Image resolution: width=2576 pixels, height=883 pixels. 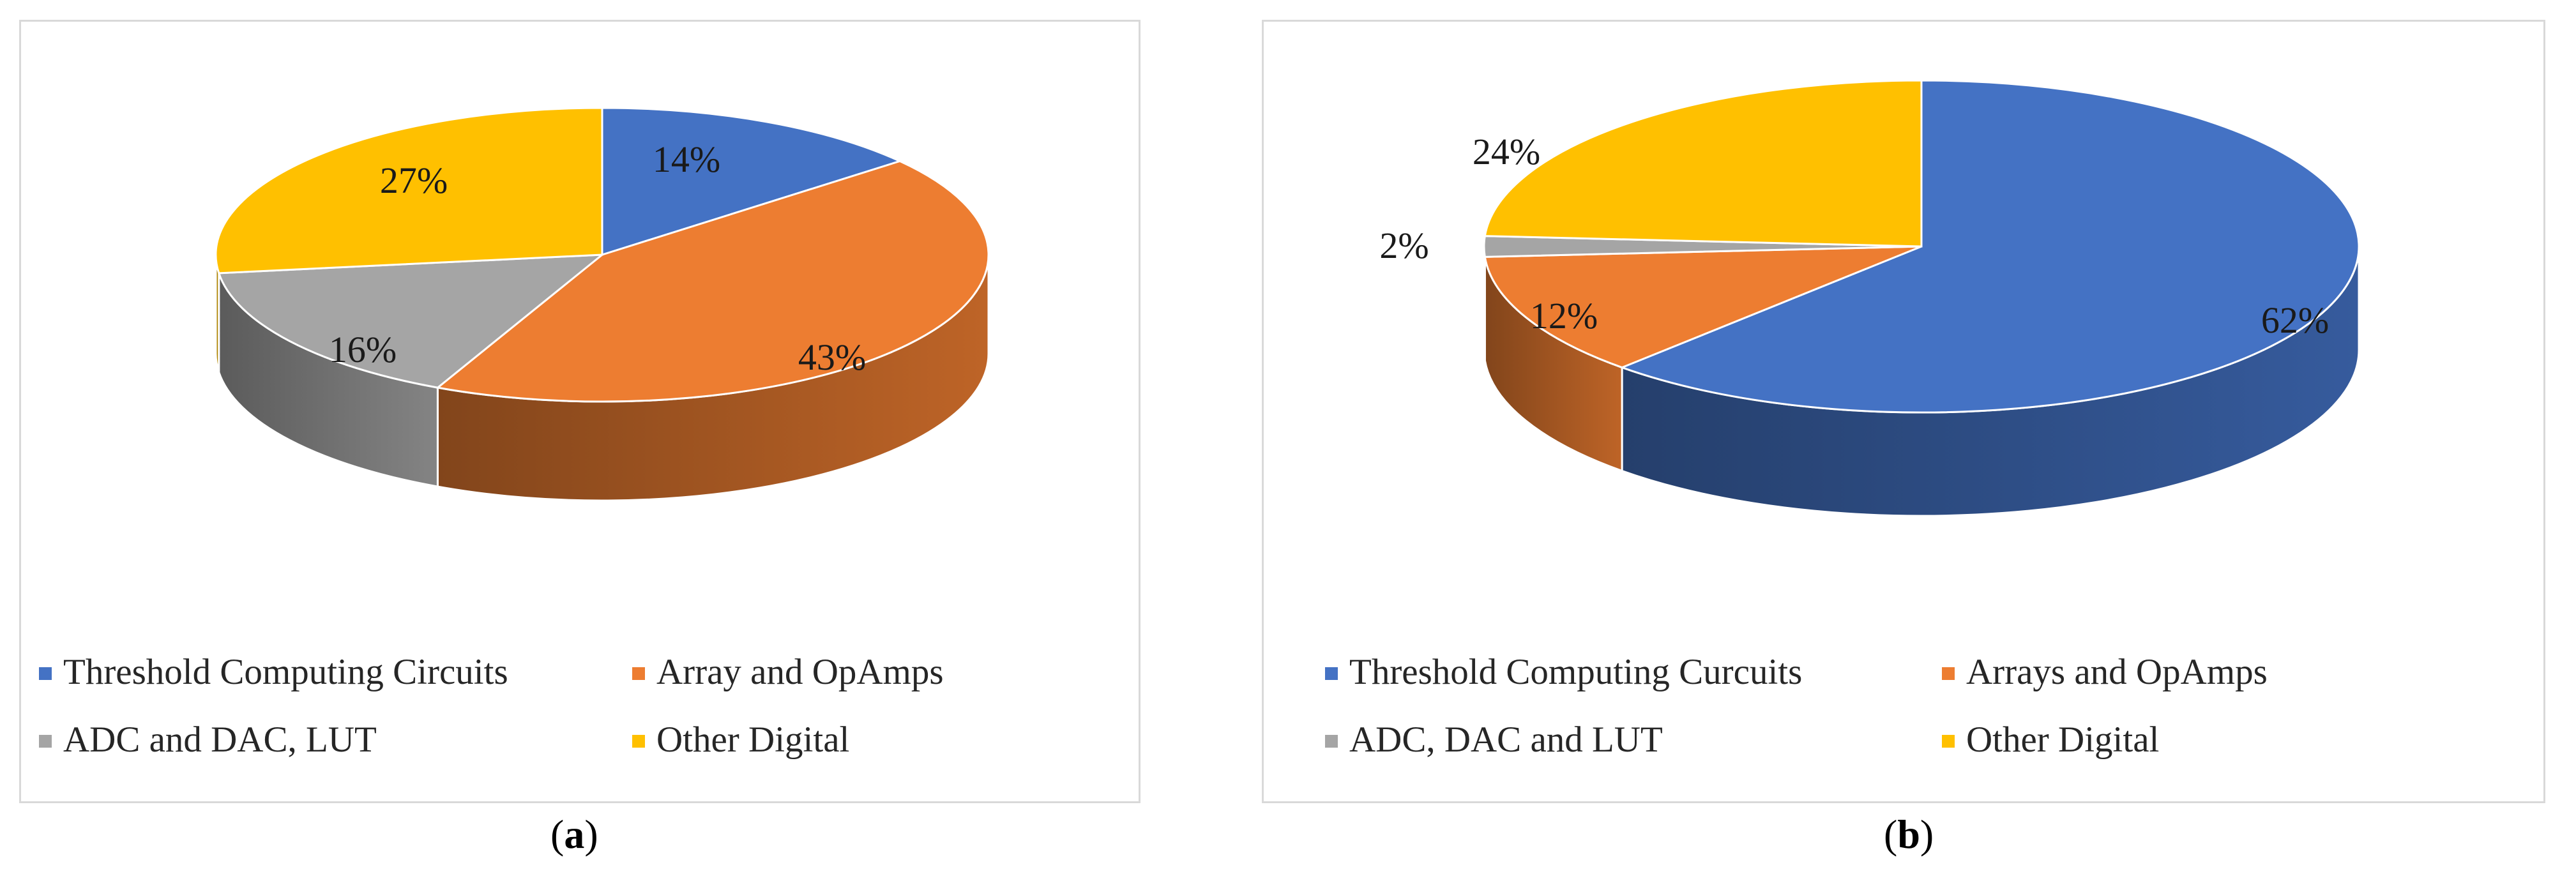 What do you see at coordinates (1909, 834) in the screenshot?
I see `caption-b: (b)` at bounding box center [1909, 834].